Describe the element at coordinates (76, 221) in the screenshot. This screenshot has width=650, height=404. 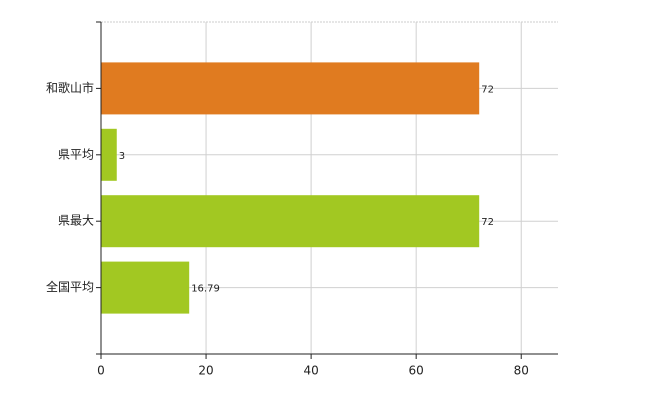
I see `y-tick-label: 県最大` at that location.